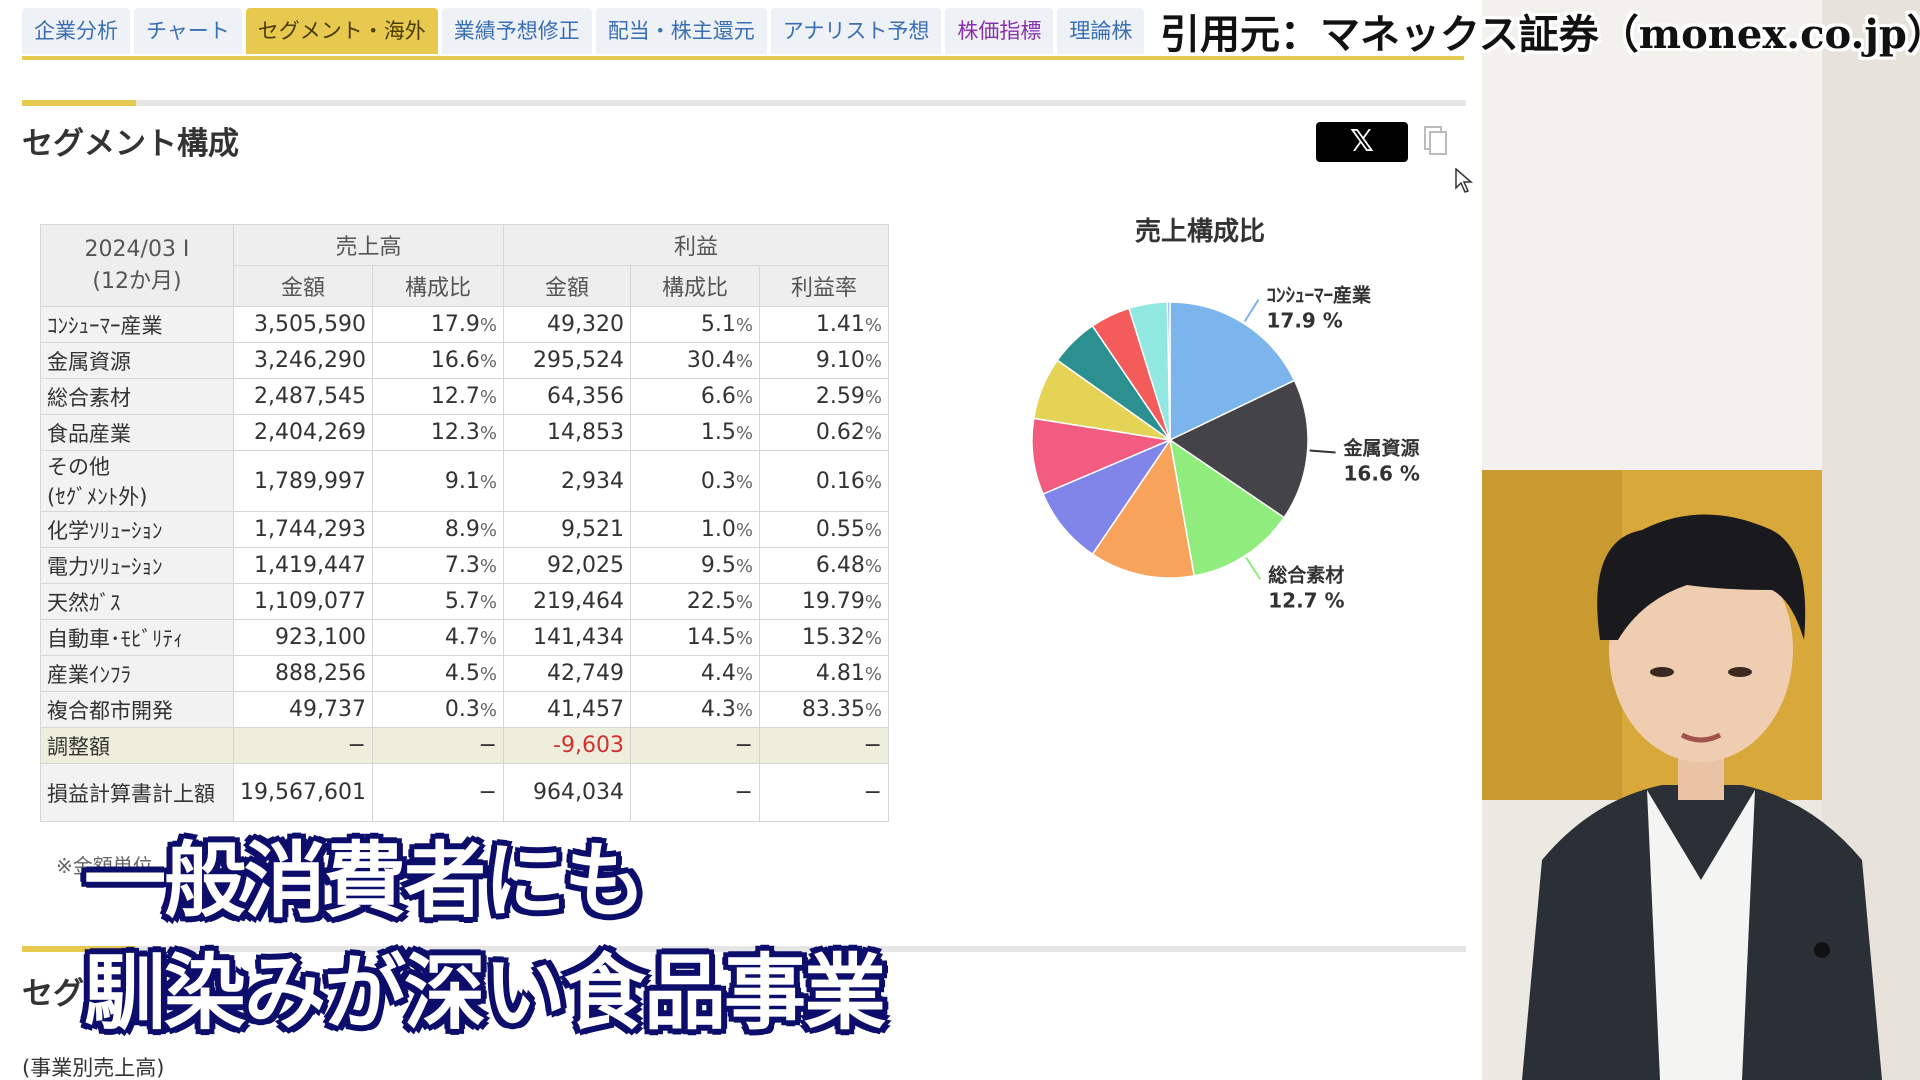 The image size is (1920, 1080). I want to click on tab-dividend: 配当・株主還元, so click(681, 31).